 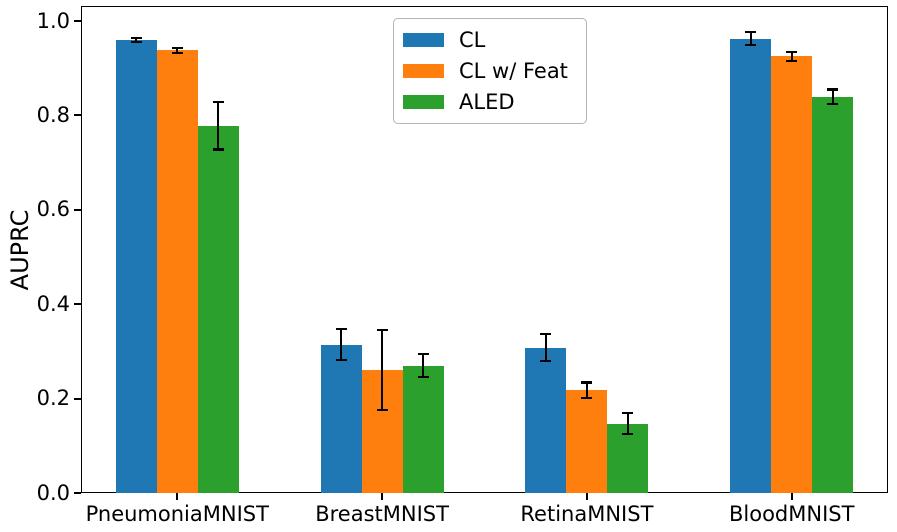 I want to click on x-category-label: BloodMNIST, so click(x=791, y=514).